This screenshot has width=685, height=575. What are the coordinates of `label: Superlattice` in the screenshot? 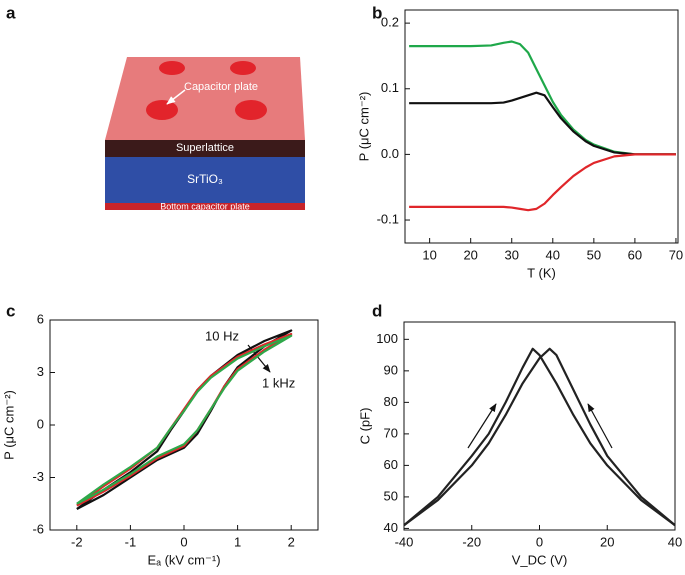 It's located at (205, 148).